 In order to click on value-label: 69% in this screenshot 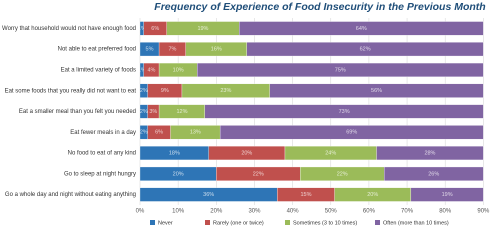, I will do `click(351, 133)`.